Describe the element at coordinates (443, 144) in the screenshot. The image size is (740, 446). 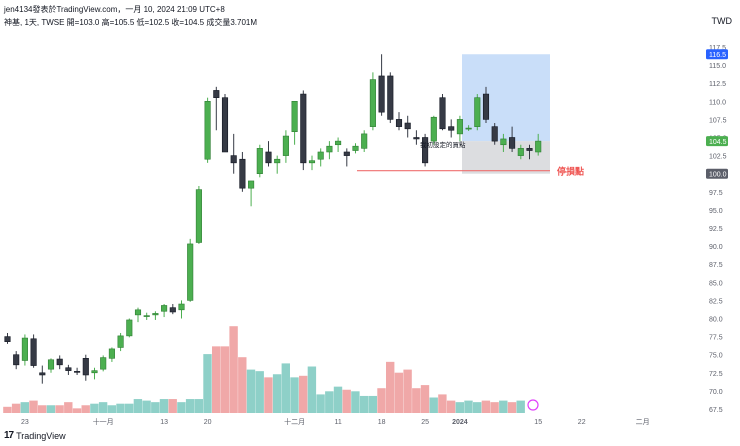
I see `buy-point-label: 我初設定的買點` at that location.